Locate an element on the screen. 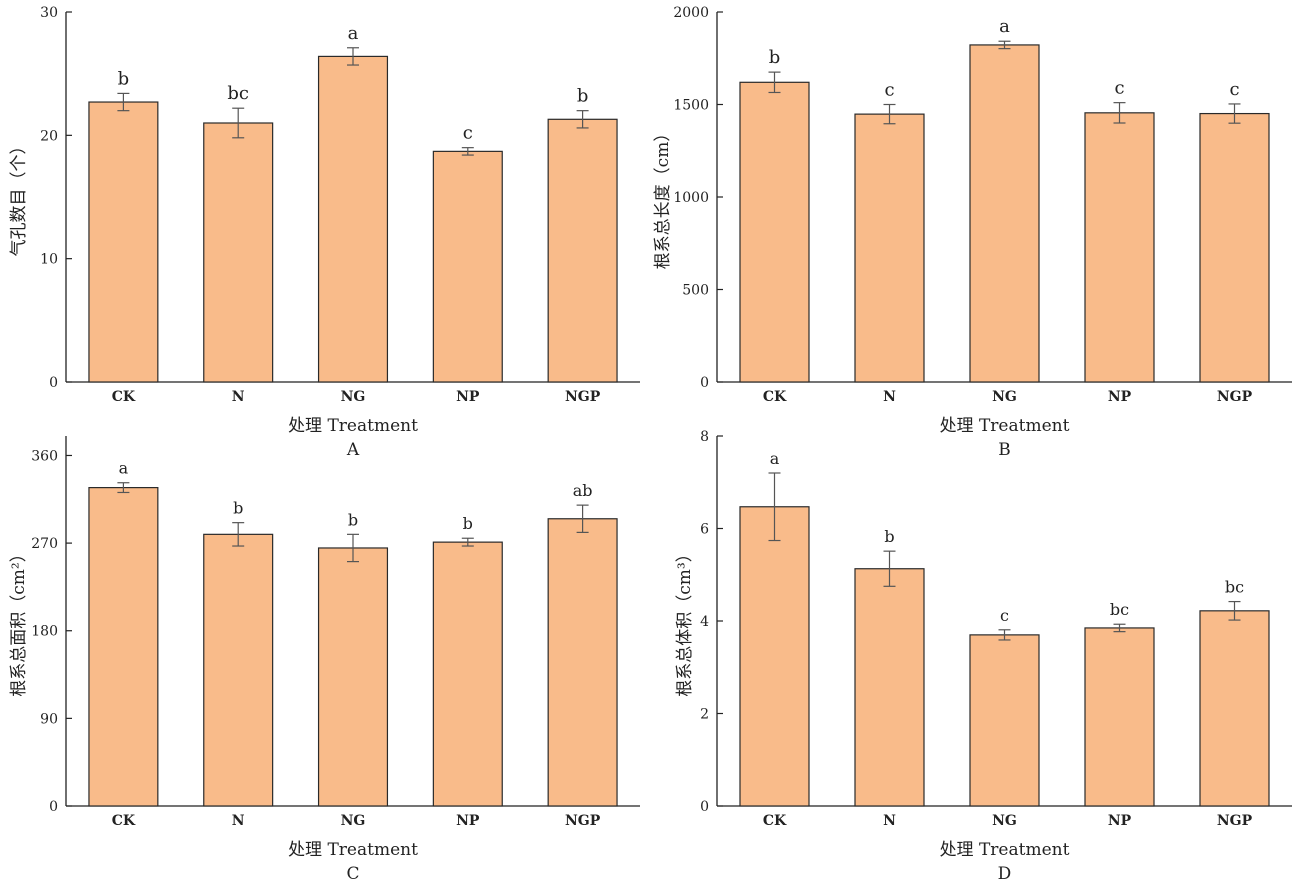  y-tick-label: 2 is located at coordinates (704, 715).